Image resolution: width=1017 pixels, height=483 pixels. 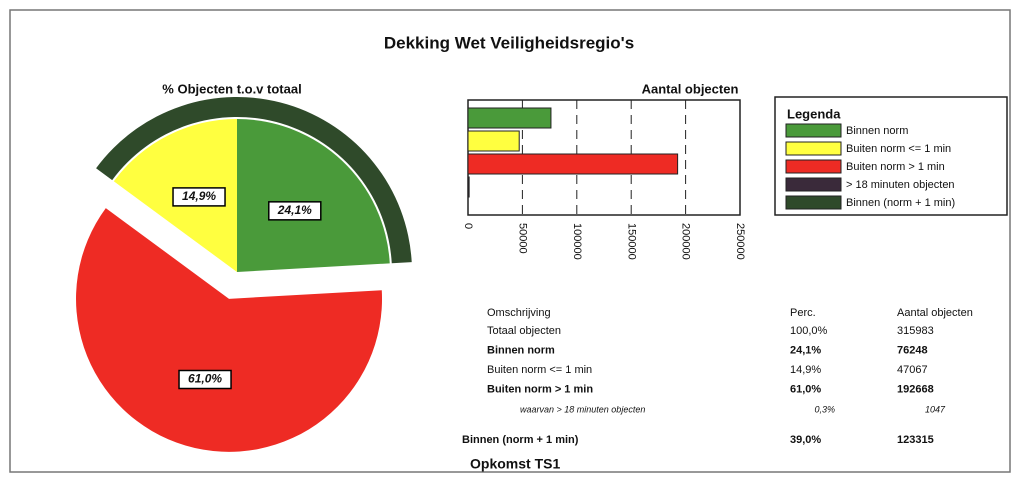 What do you see at coordinates (900, 203) in the screenshot?
I see `legend-label: Binnen (norm + 1 min)` at bounding box center [900, 203].